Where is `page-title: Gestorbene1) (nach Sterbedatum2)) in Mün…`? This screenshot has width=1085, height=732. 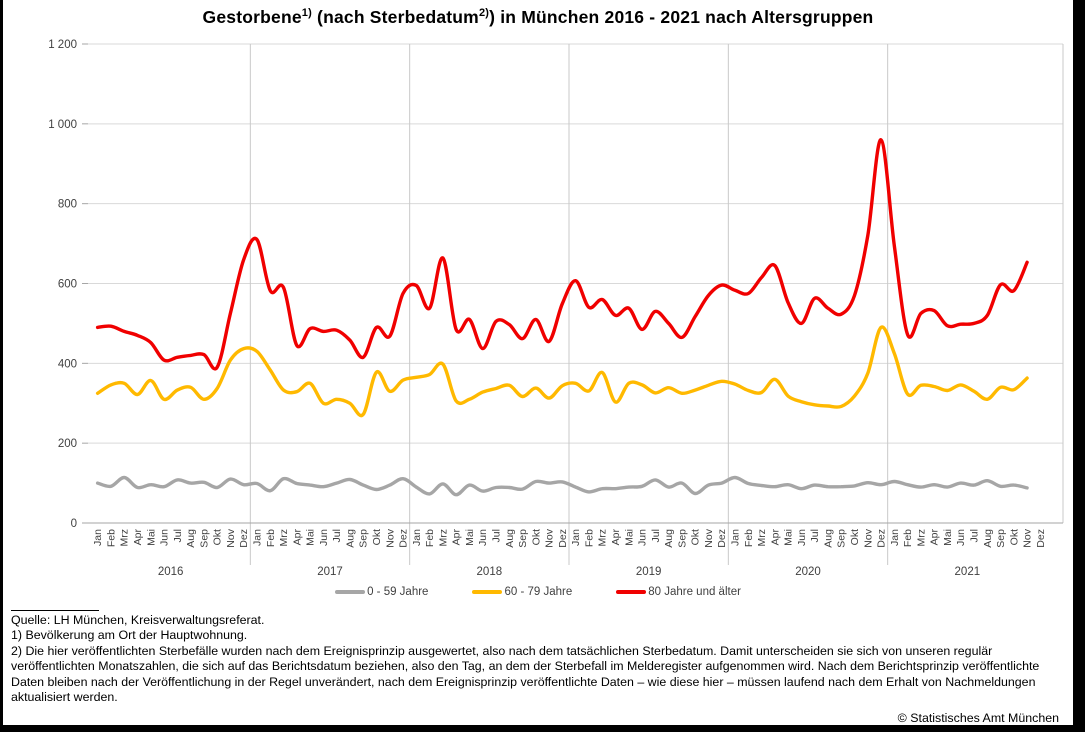
page-title: Gestorbene1) (nach Sterbedatum2)) in Mün… is located at coordinates (538, 17).